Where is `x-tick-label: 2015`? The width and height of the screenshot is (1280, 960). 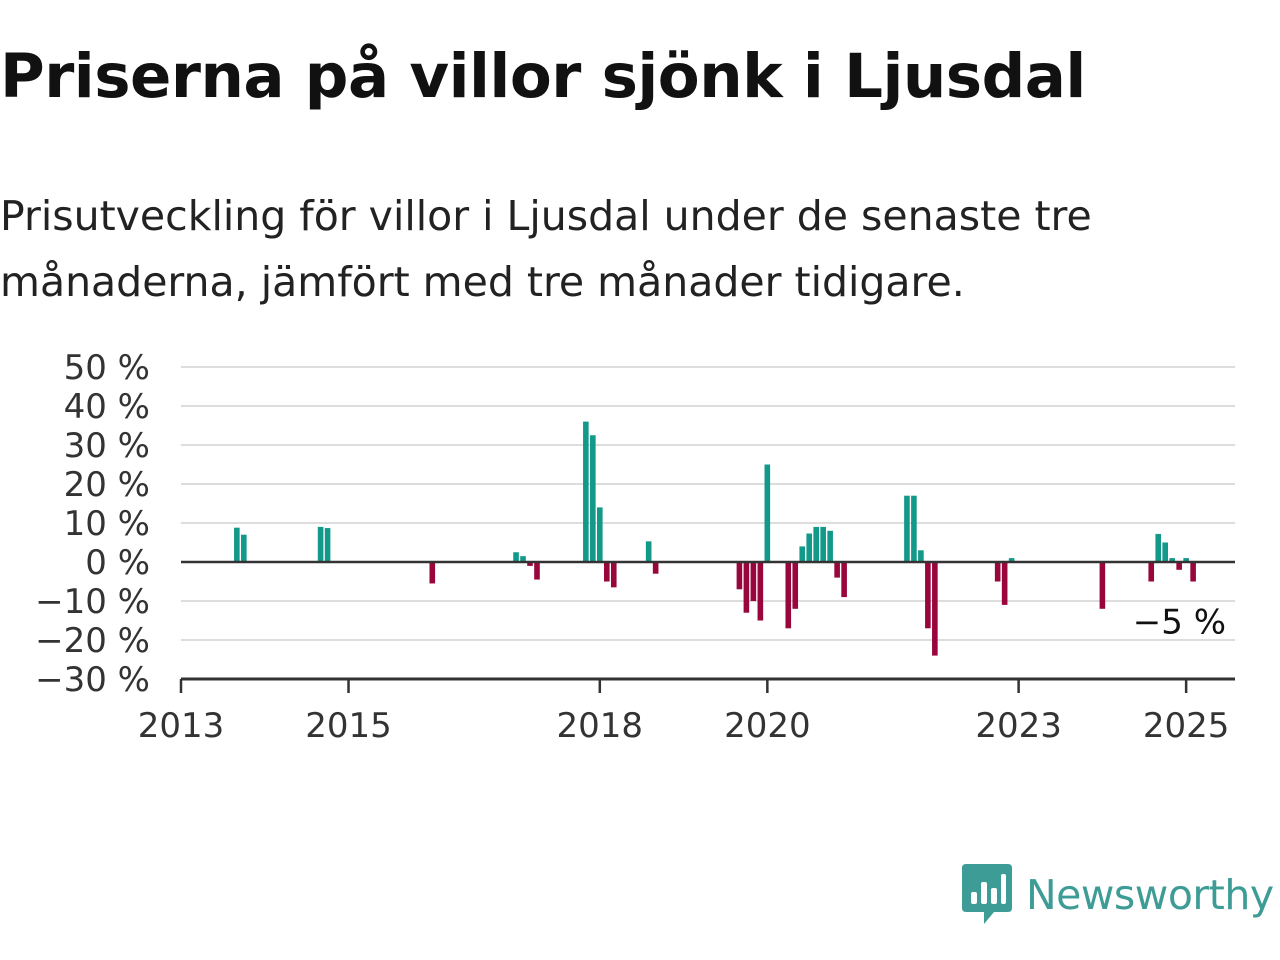 x-tick-label: 2015 is located at coordinates (348, 726).